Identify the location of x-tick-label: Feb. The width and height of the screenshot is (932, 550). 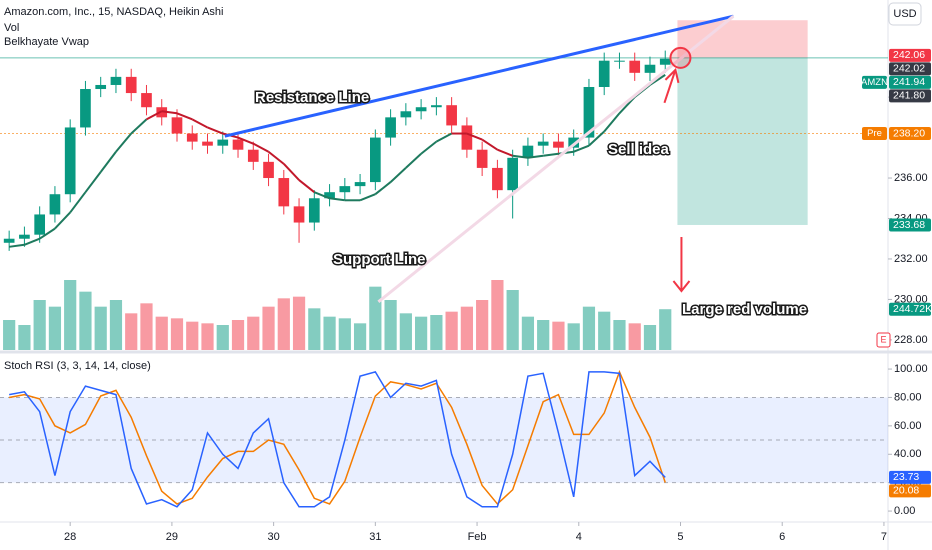
(477, 537).